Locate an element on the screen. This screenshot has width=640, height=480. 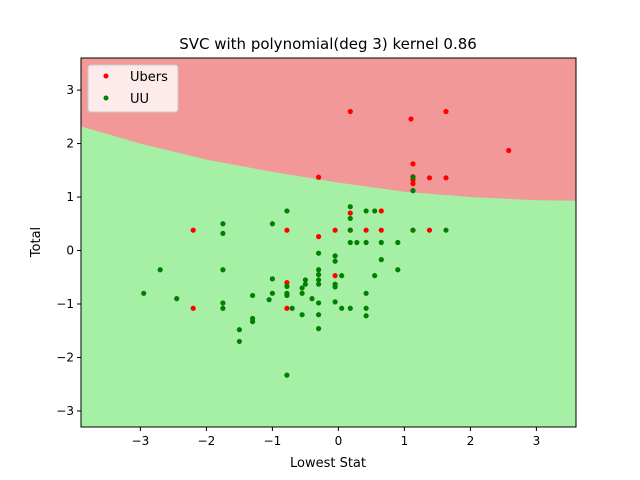
x-axis-label: Lowest Stat is located at coordinates (328, 463).